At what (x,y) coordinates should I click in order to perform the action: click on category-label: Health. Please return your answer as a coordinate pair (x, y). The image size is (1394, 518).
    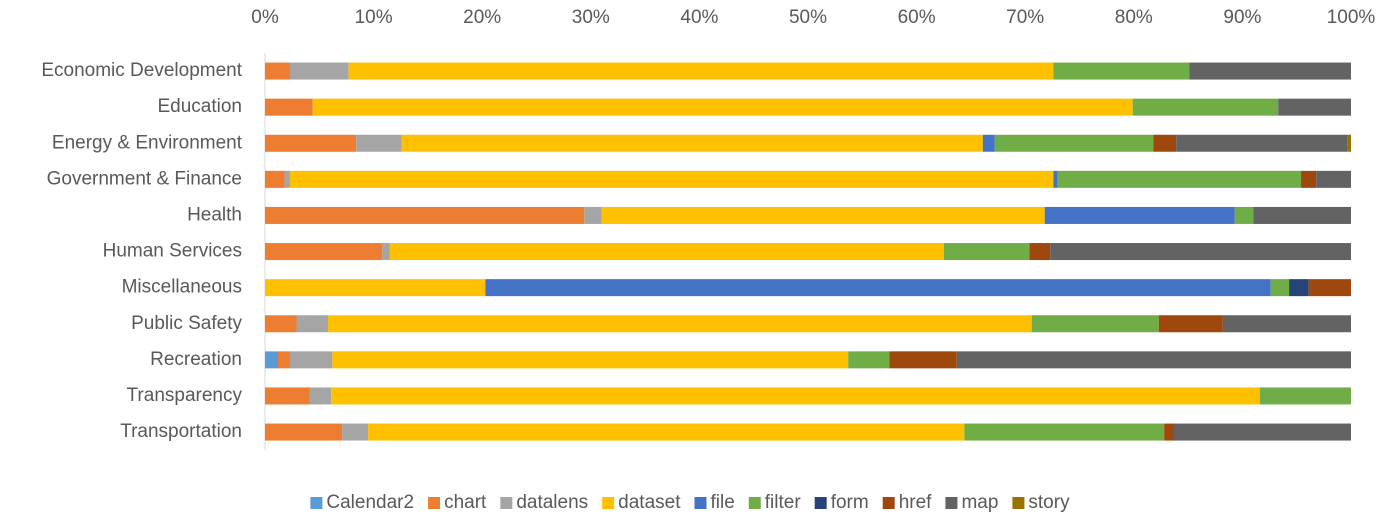
    Looking at the image, I should click on (214, 214).